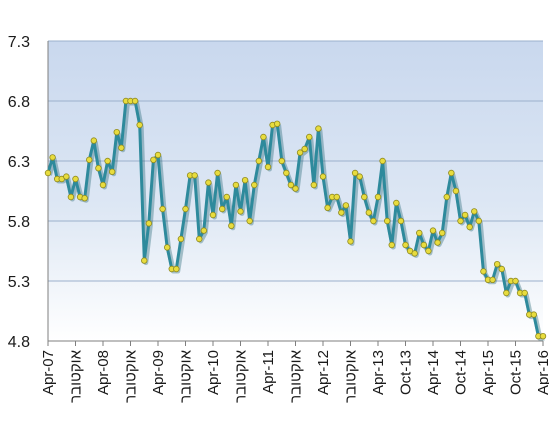 This screenshot has width=549, height=430. What do you see at coordinates (268, 372) in the screenshot?
I see `x-tick-label: Apr-11` at bounding box center [268, 372].